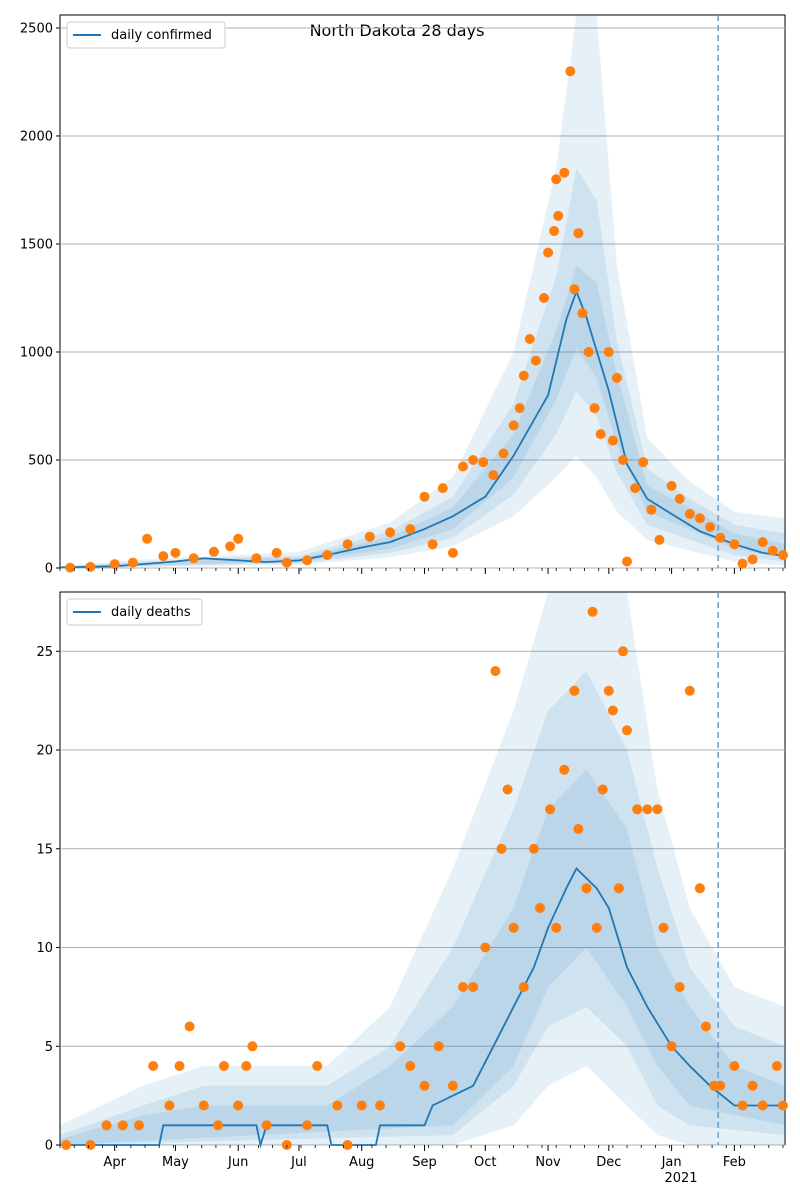 The height and width of the screenshot is (1200, 800). I want to click on deaths-legend-box, so click(134, 612).